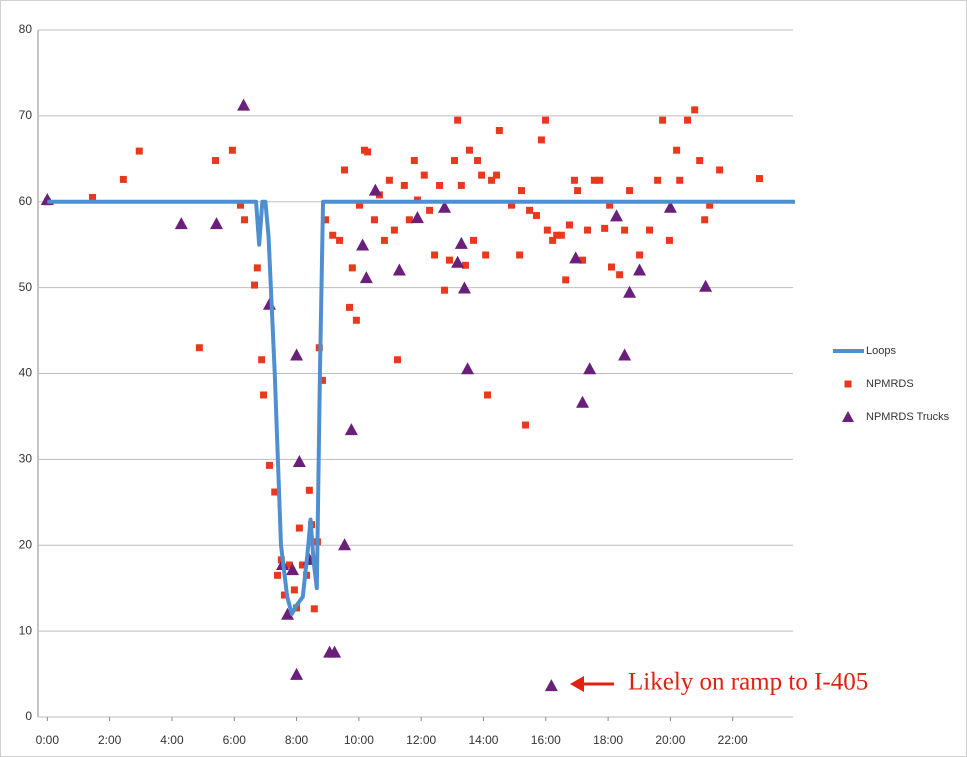  I want to click on x-tick-label: 14:00, so click(483, 740).